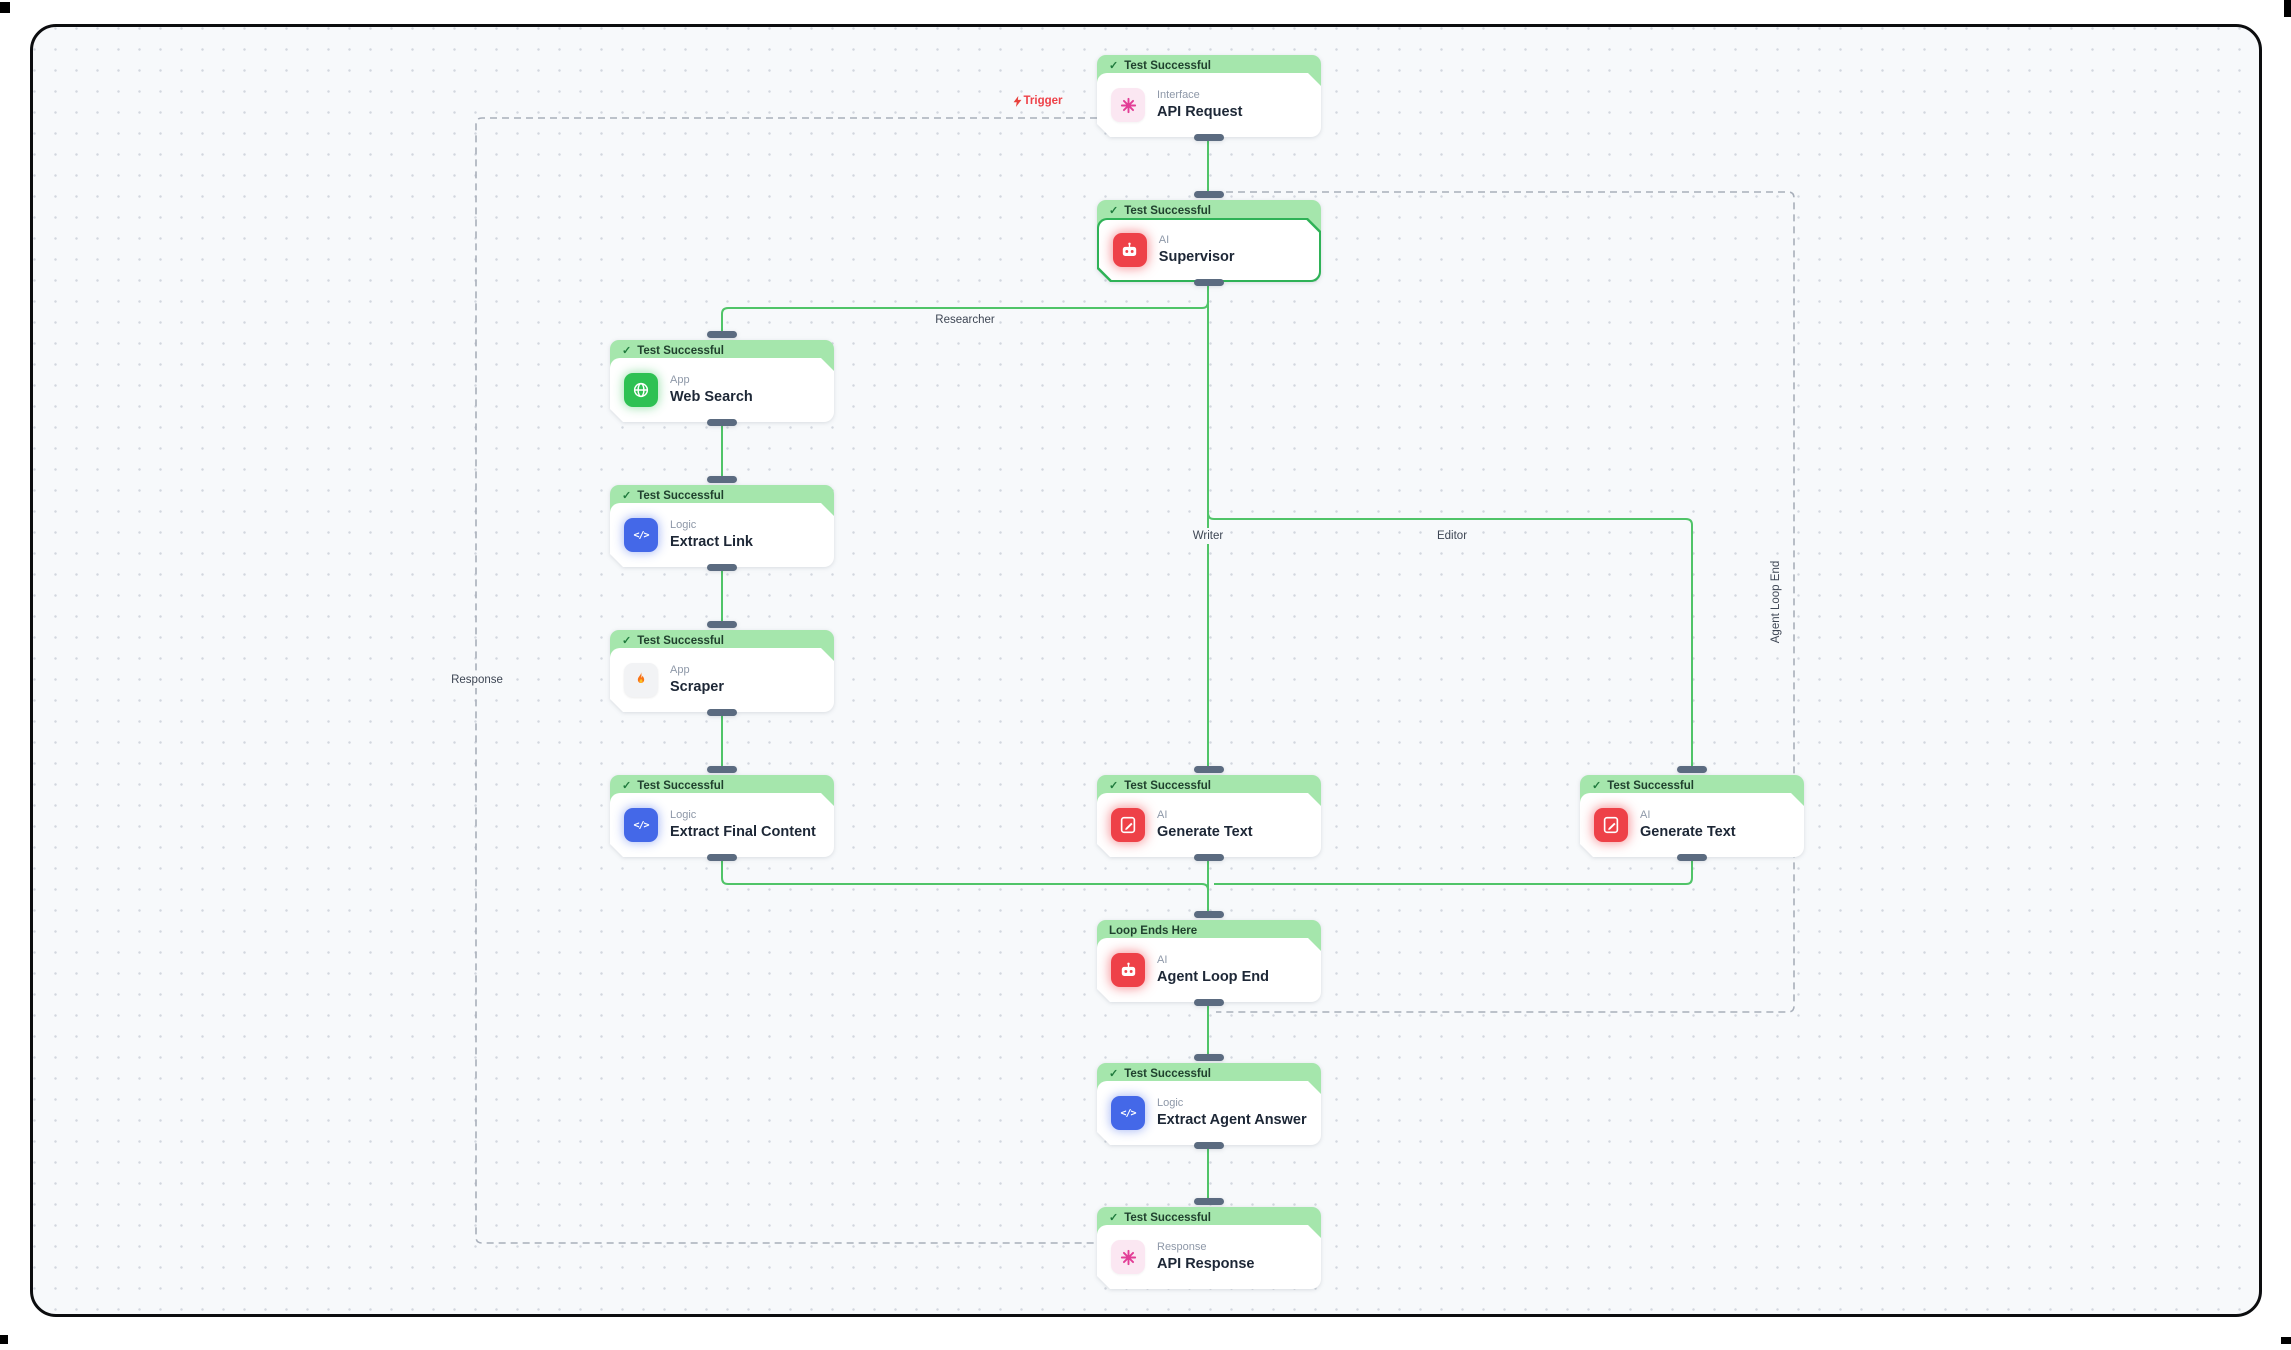  I want to click on node-text: AI Supervisor, so click(1197, 250).